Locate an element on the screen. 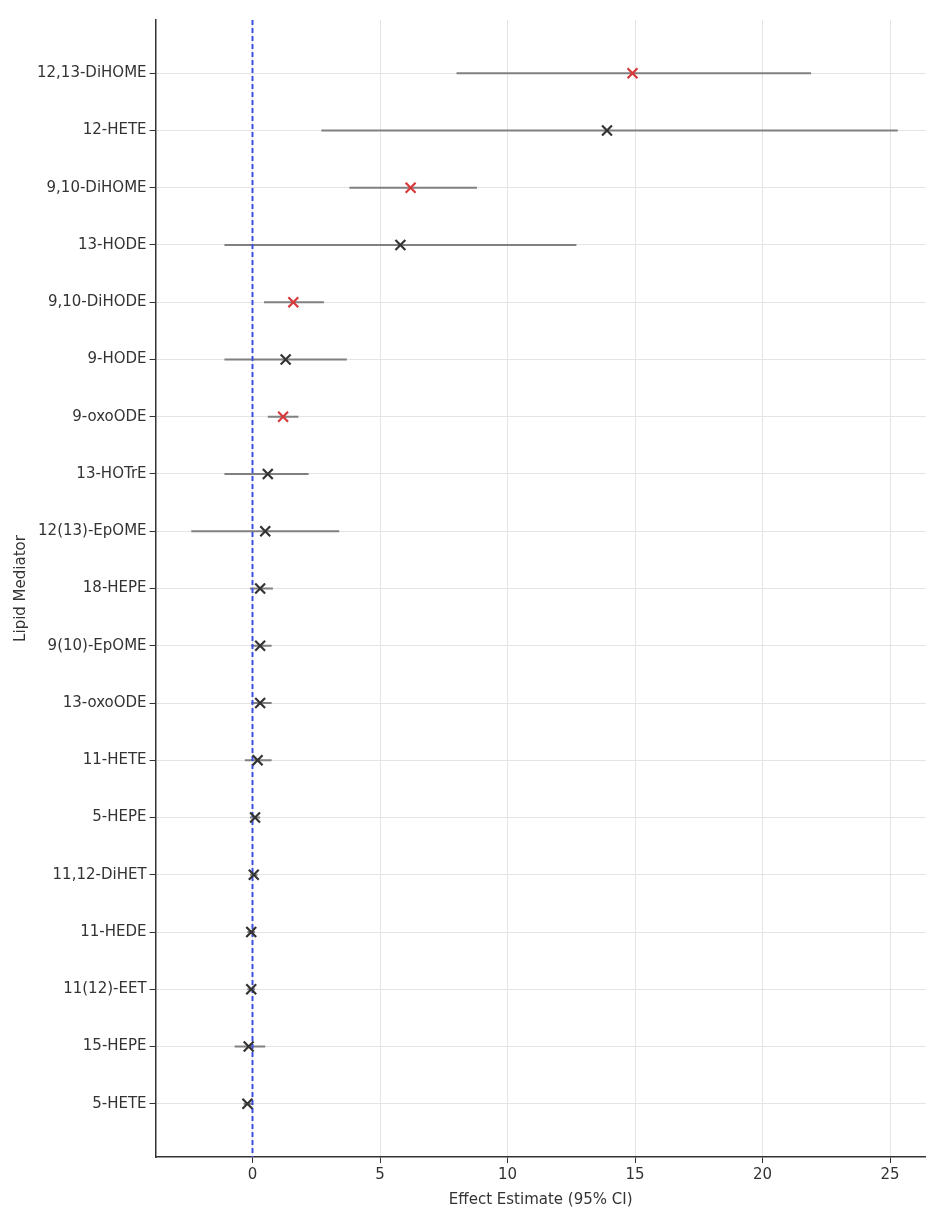 The width and height of the screenshot is (935, 1217). y-tick-label: 12(13)-EpOME is located at coordinates (92, 530).